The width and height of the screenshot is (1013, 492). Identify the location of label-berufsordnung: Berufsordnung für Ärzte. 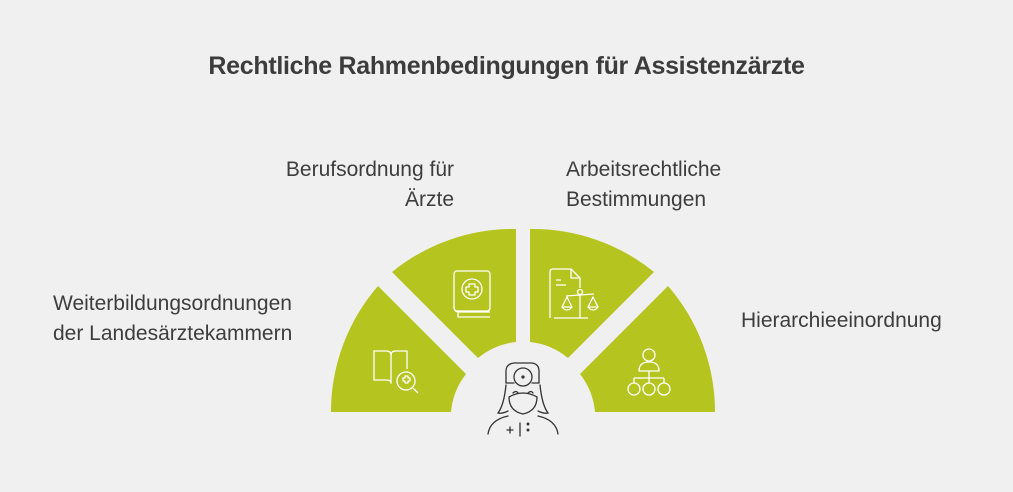
(370, 185).